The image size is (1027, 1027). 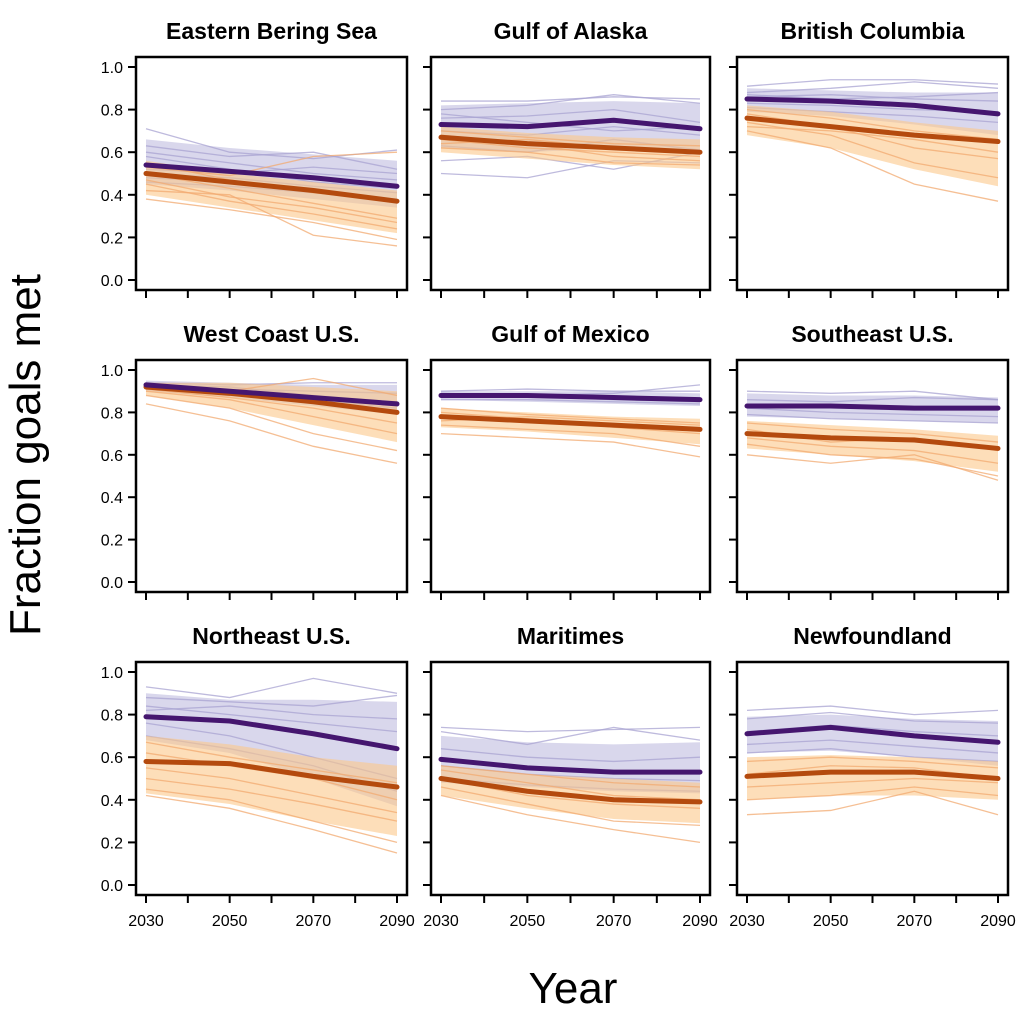 I want to click on panel-title: Southeast U.S., so click(x=872, y=334).